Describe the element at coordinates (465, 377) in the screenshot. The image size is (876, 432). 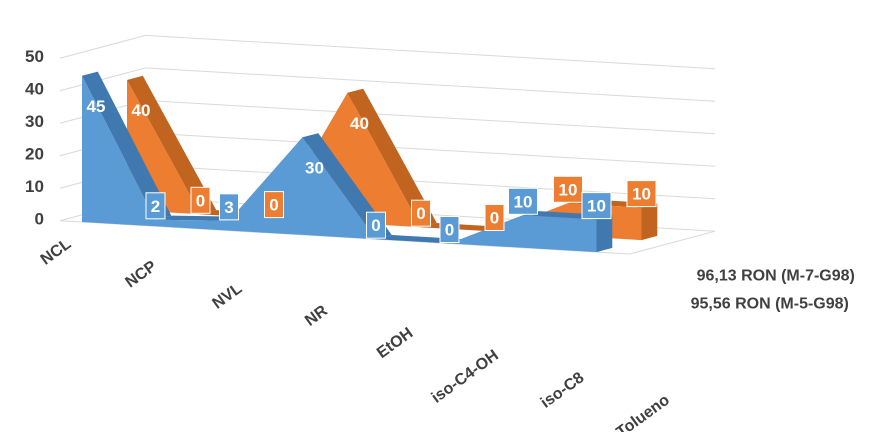
I see `category-label-5: iso-C4-OH` at that location.